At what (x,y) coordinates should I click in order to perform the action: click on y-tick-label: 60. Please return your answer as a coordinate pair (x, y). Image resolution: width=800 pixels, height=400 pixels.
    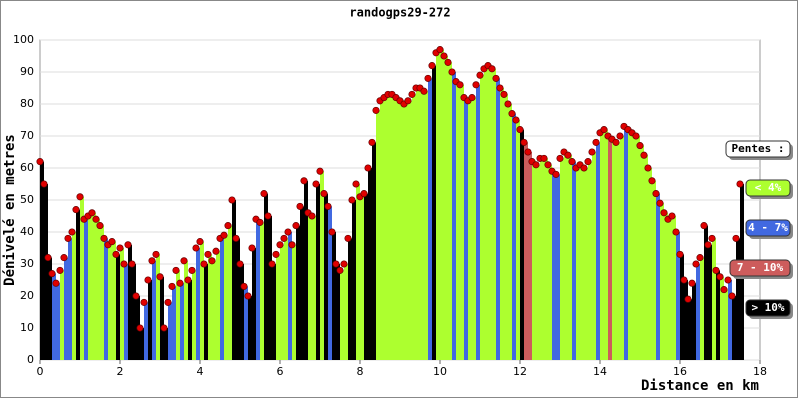
    Looking at the image, I should click on (27, 167).